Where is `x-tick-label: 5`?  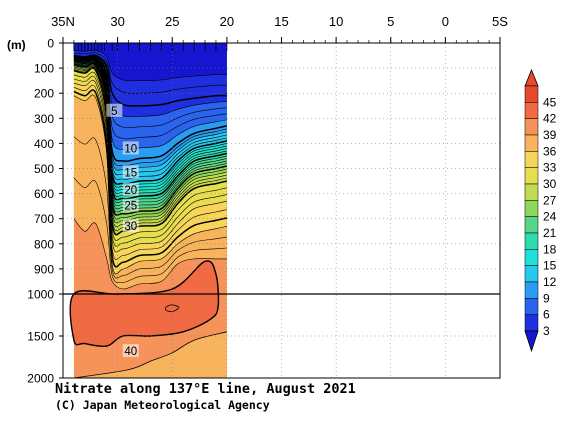
x-tick-label: 5 is located at coordinates (390, 21).